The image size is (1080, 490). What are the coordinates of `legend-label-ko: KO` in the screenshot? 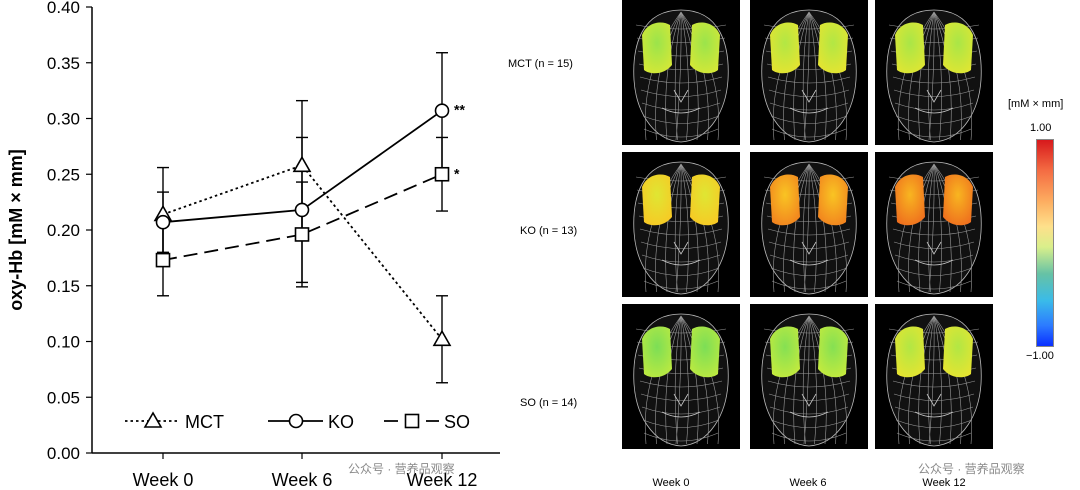 It's located at (341, 422).